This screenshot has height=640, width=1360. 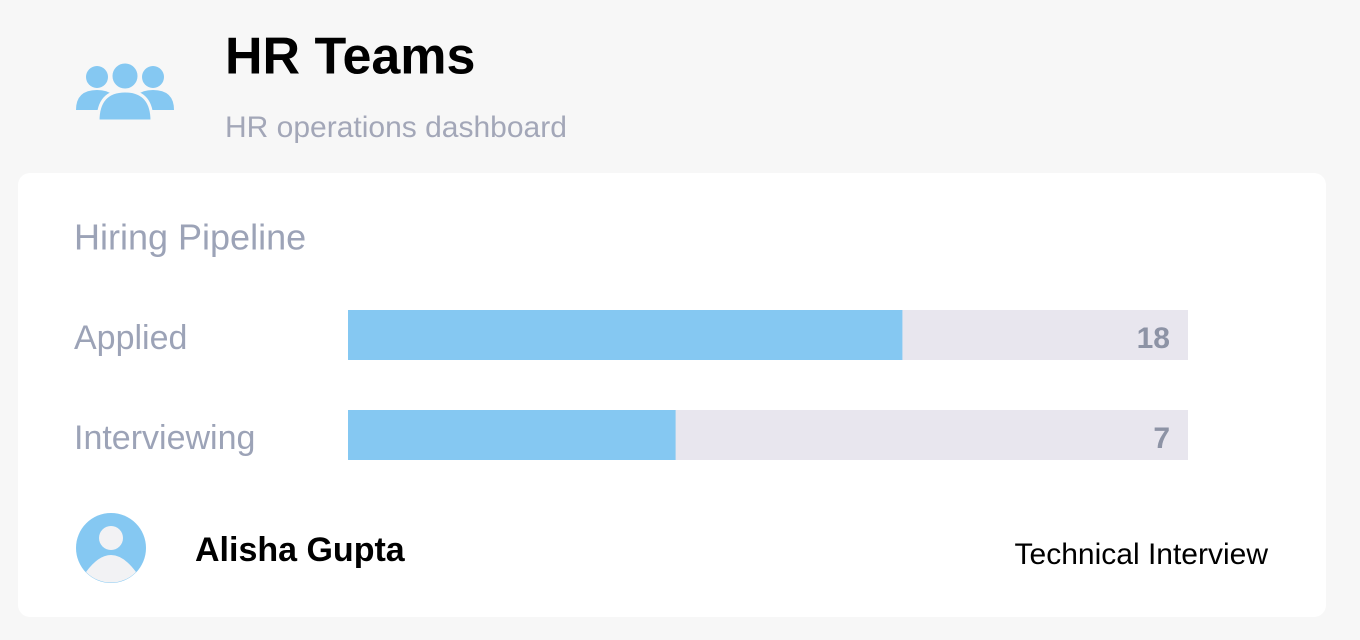 I want to click on avatar, so click(x=111, y=548).